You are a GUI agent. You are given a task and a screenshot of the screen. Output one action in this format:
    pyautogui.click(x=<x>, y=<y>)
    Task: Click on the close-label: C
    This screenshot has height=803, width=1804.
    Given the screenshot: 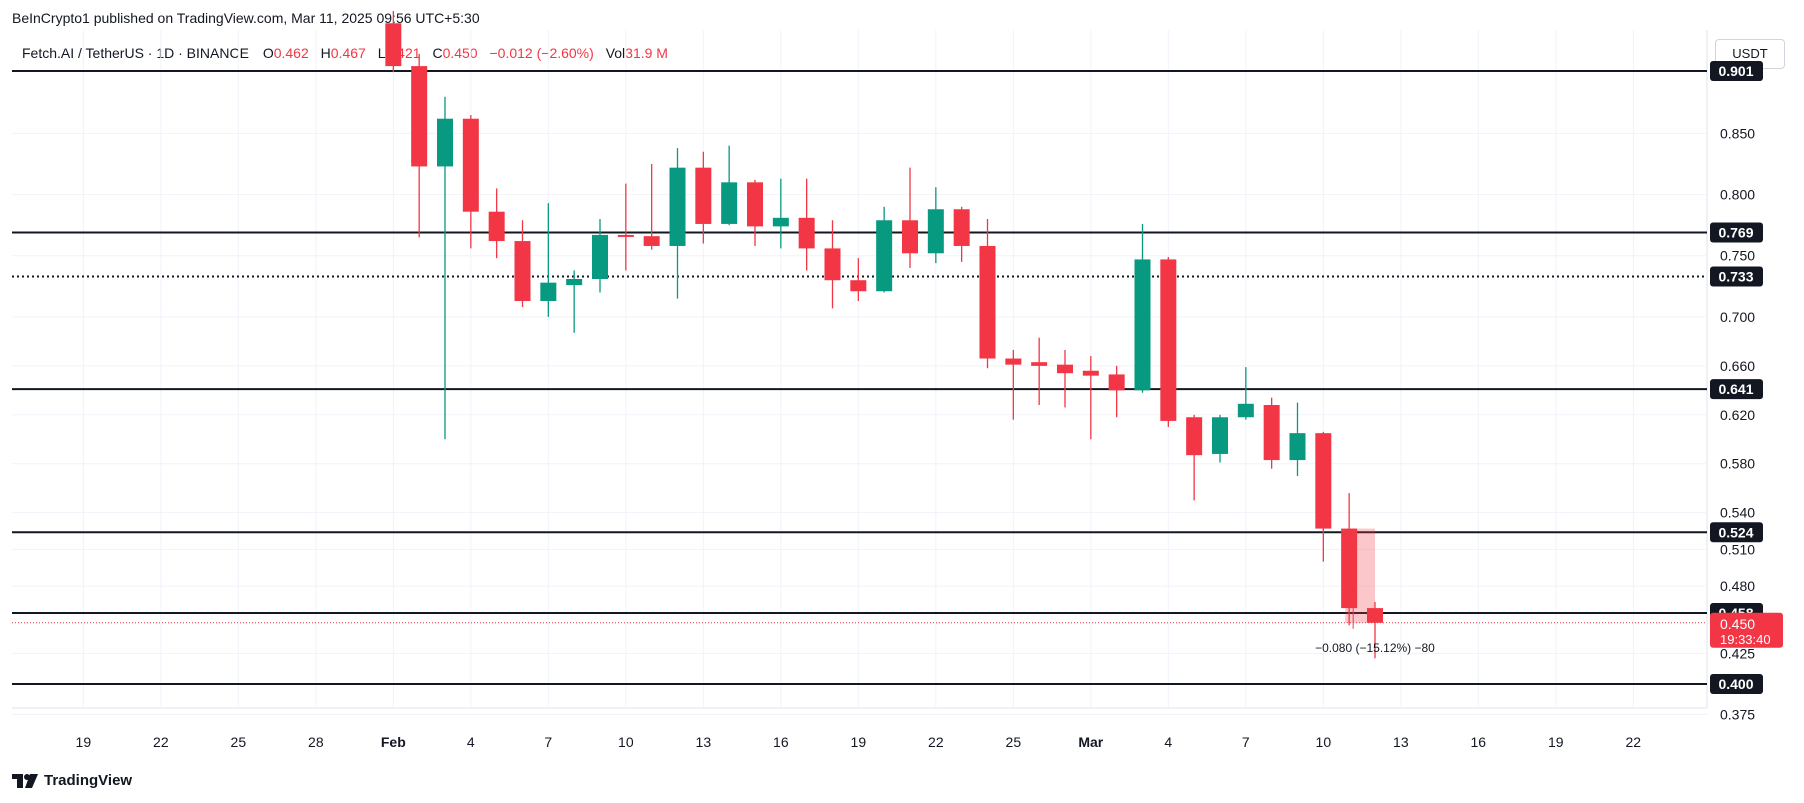 What is the action you would take?
    pyautogui.click(x=437, y=53)
    